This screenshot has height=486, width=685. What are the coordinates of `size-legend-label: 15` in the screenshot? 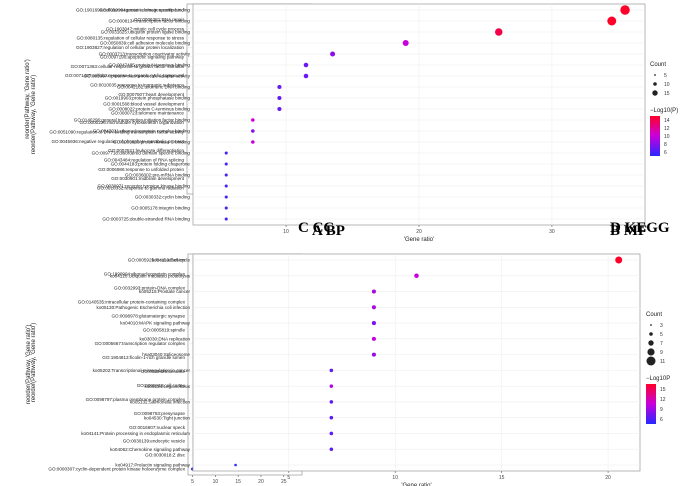 It's located at (667, 94).